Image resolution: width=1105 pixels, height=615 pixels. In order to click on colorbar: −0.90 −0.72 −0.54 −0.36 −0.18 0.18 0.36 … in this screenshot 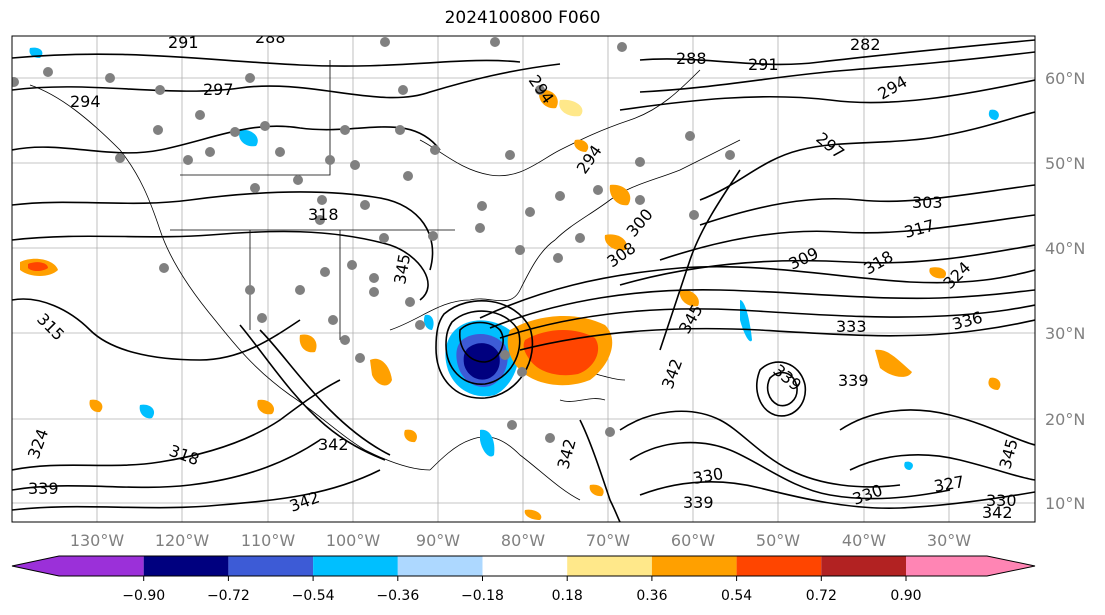, I will do `click(523, 579)`.